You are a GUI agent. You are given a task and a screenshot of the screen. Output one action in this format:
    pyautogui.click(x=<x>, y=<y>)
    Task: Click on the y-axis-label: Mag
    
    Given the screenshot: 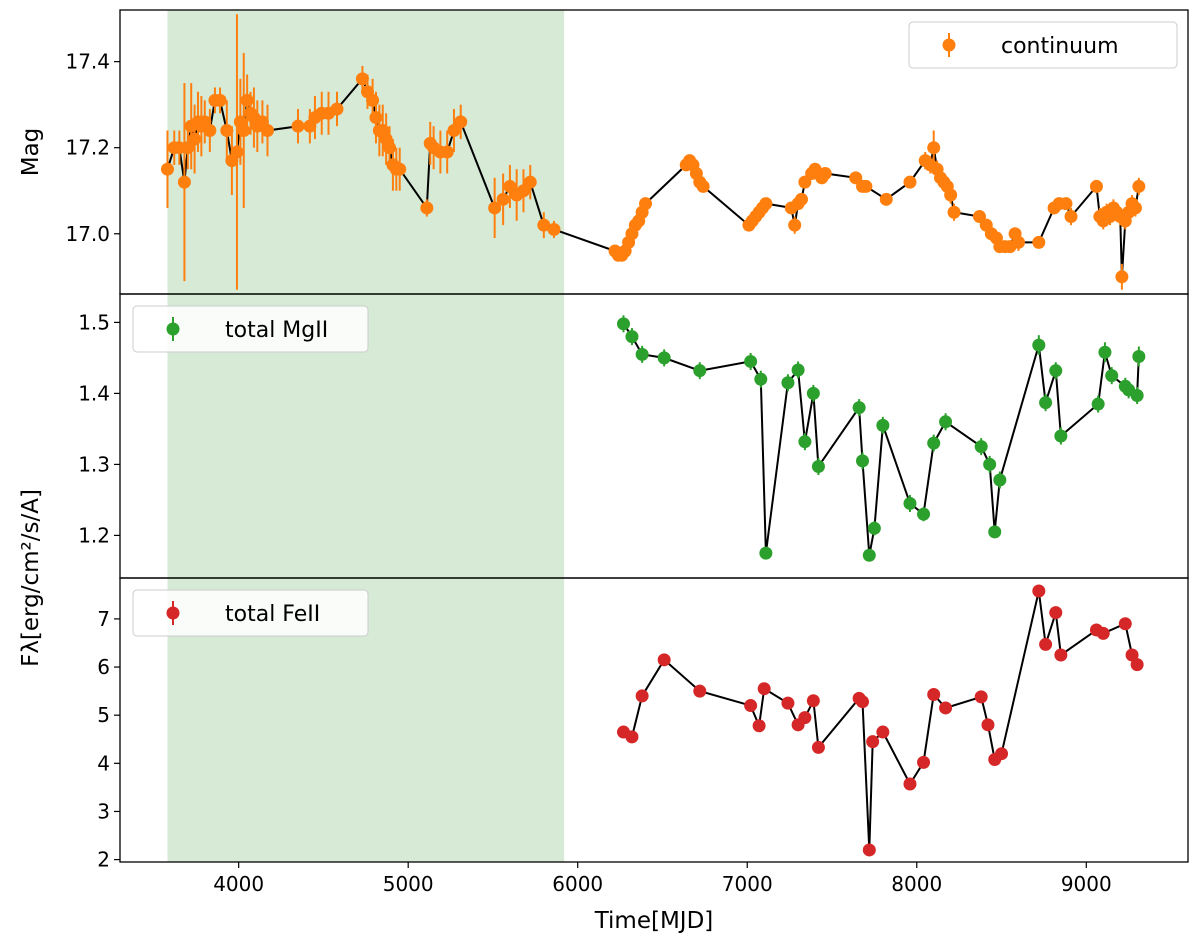 What is the action you would take?
    pyautogui.click(x=31, y=152)
    